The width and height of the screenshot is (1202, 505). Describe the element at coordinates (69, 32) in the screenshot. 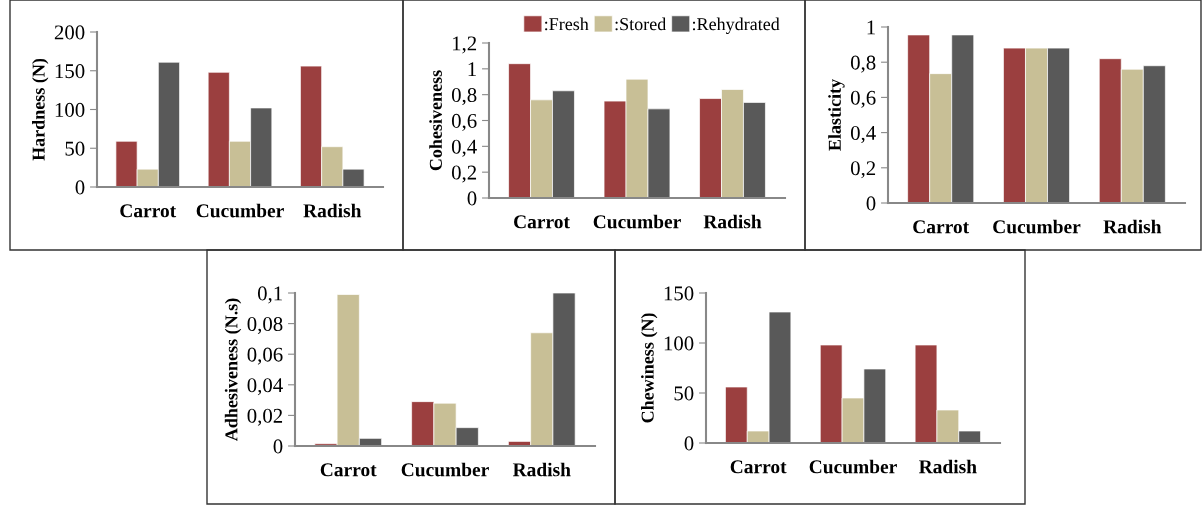

I see `y-tick-label: 200` at that location.